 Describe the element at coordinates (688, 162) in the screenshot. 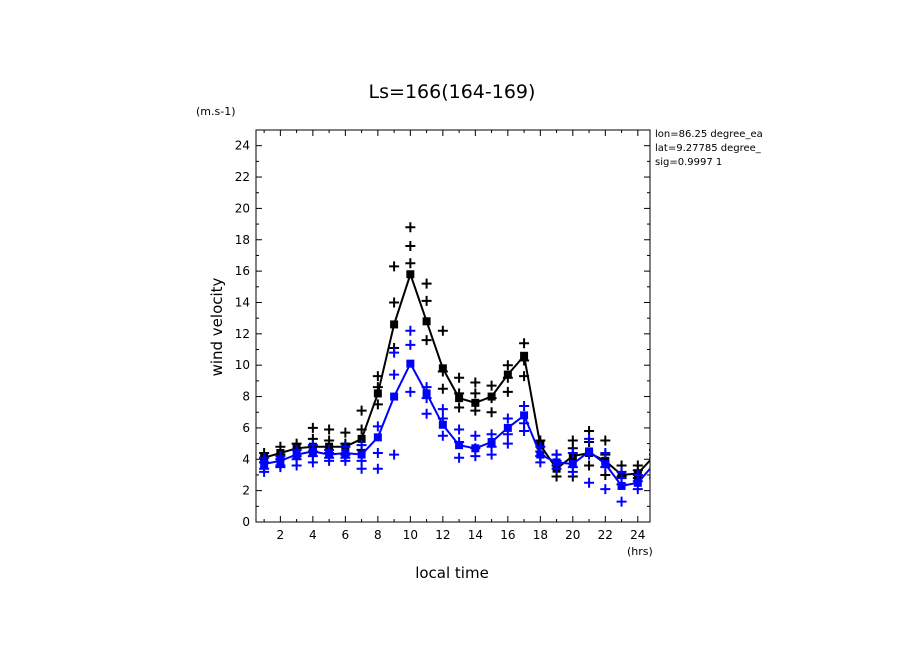

I see `annotation-sig: sig=0.9997 1` at that location.